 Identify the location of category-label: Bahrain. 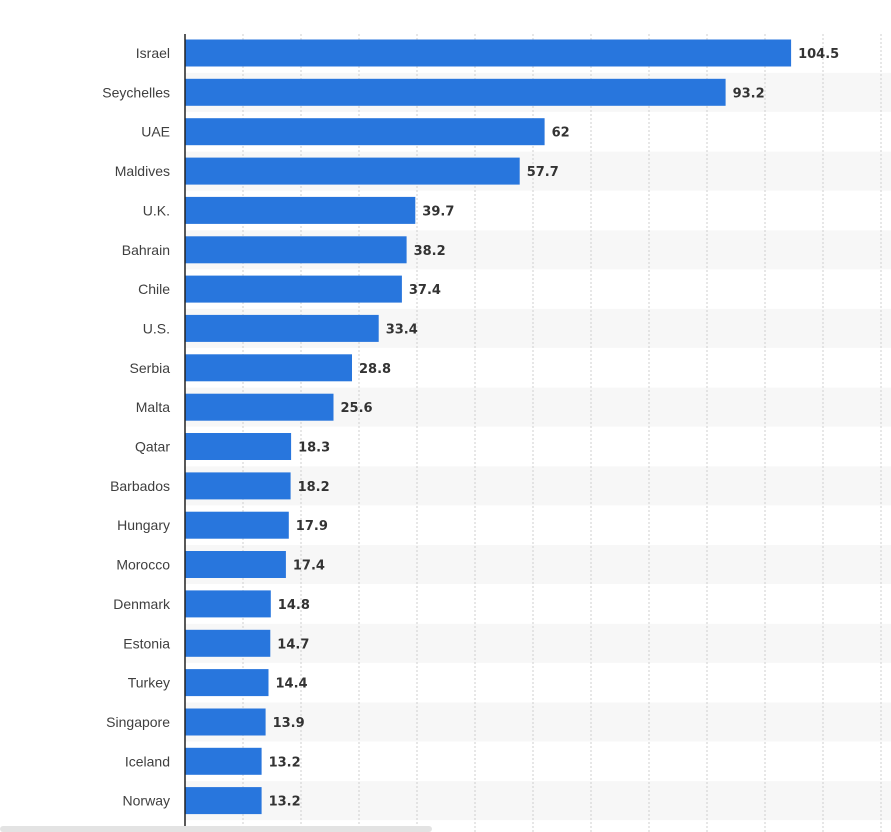
(146, 250).